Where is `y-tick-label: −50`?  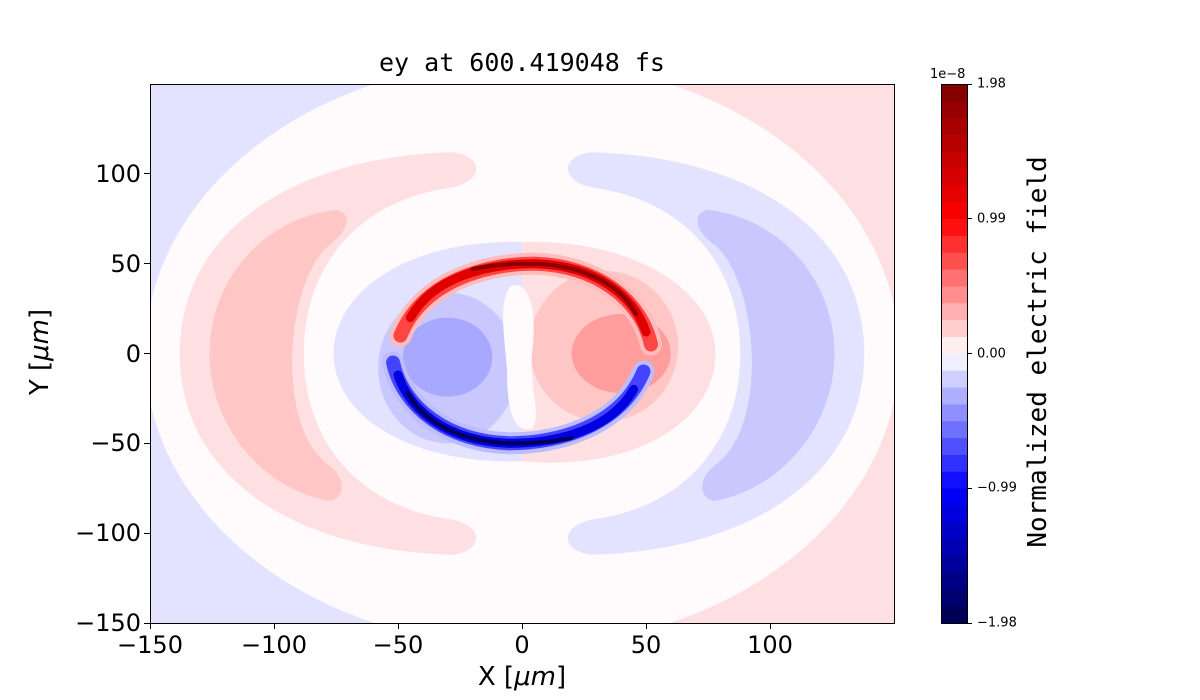 y-tick-label: −50 is located at coordinates (115, 443).